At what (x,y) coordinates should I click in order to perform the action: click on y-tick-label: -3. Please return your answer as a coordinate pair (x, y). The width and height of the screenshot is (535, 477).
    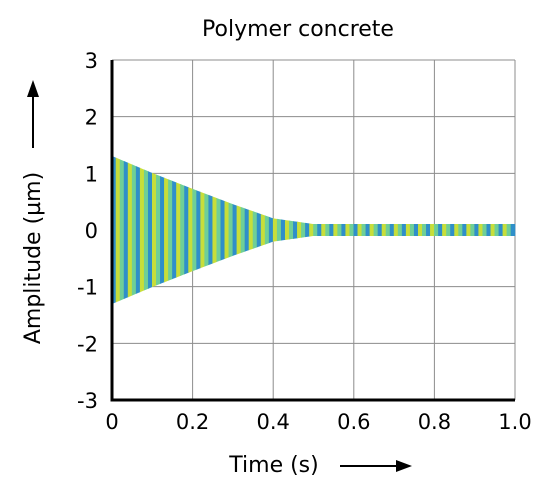
    Looking at the image, I should click on (87, 401).